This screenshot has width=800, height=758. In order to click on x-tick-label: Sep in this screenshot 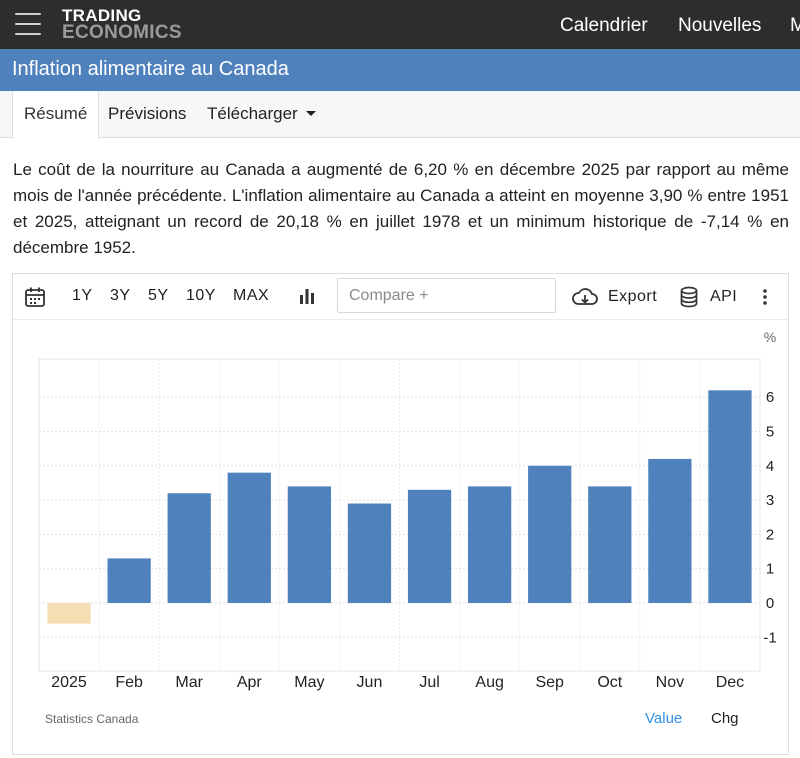, I will do `click(549, 682)`.